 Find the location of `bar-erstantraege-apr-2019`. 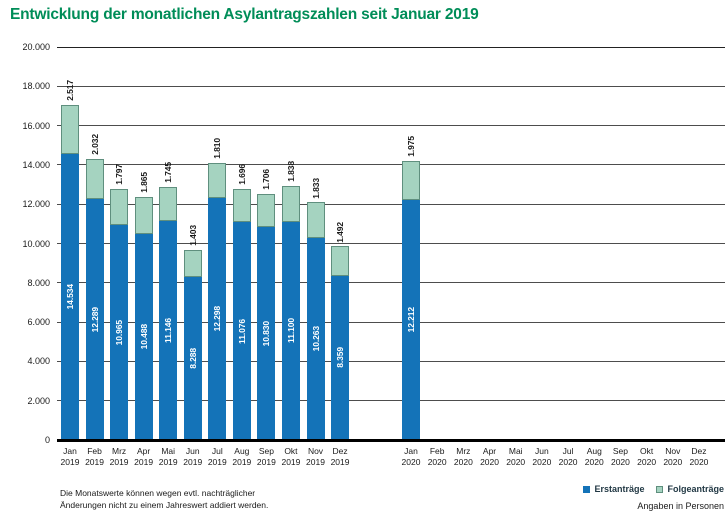

bar-erstantraege-apr-2019 is located at coordinates (143, 336).